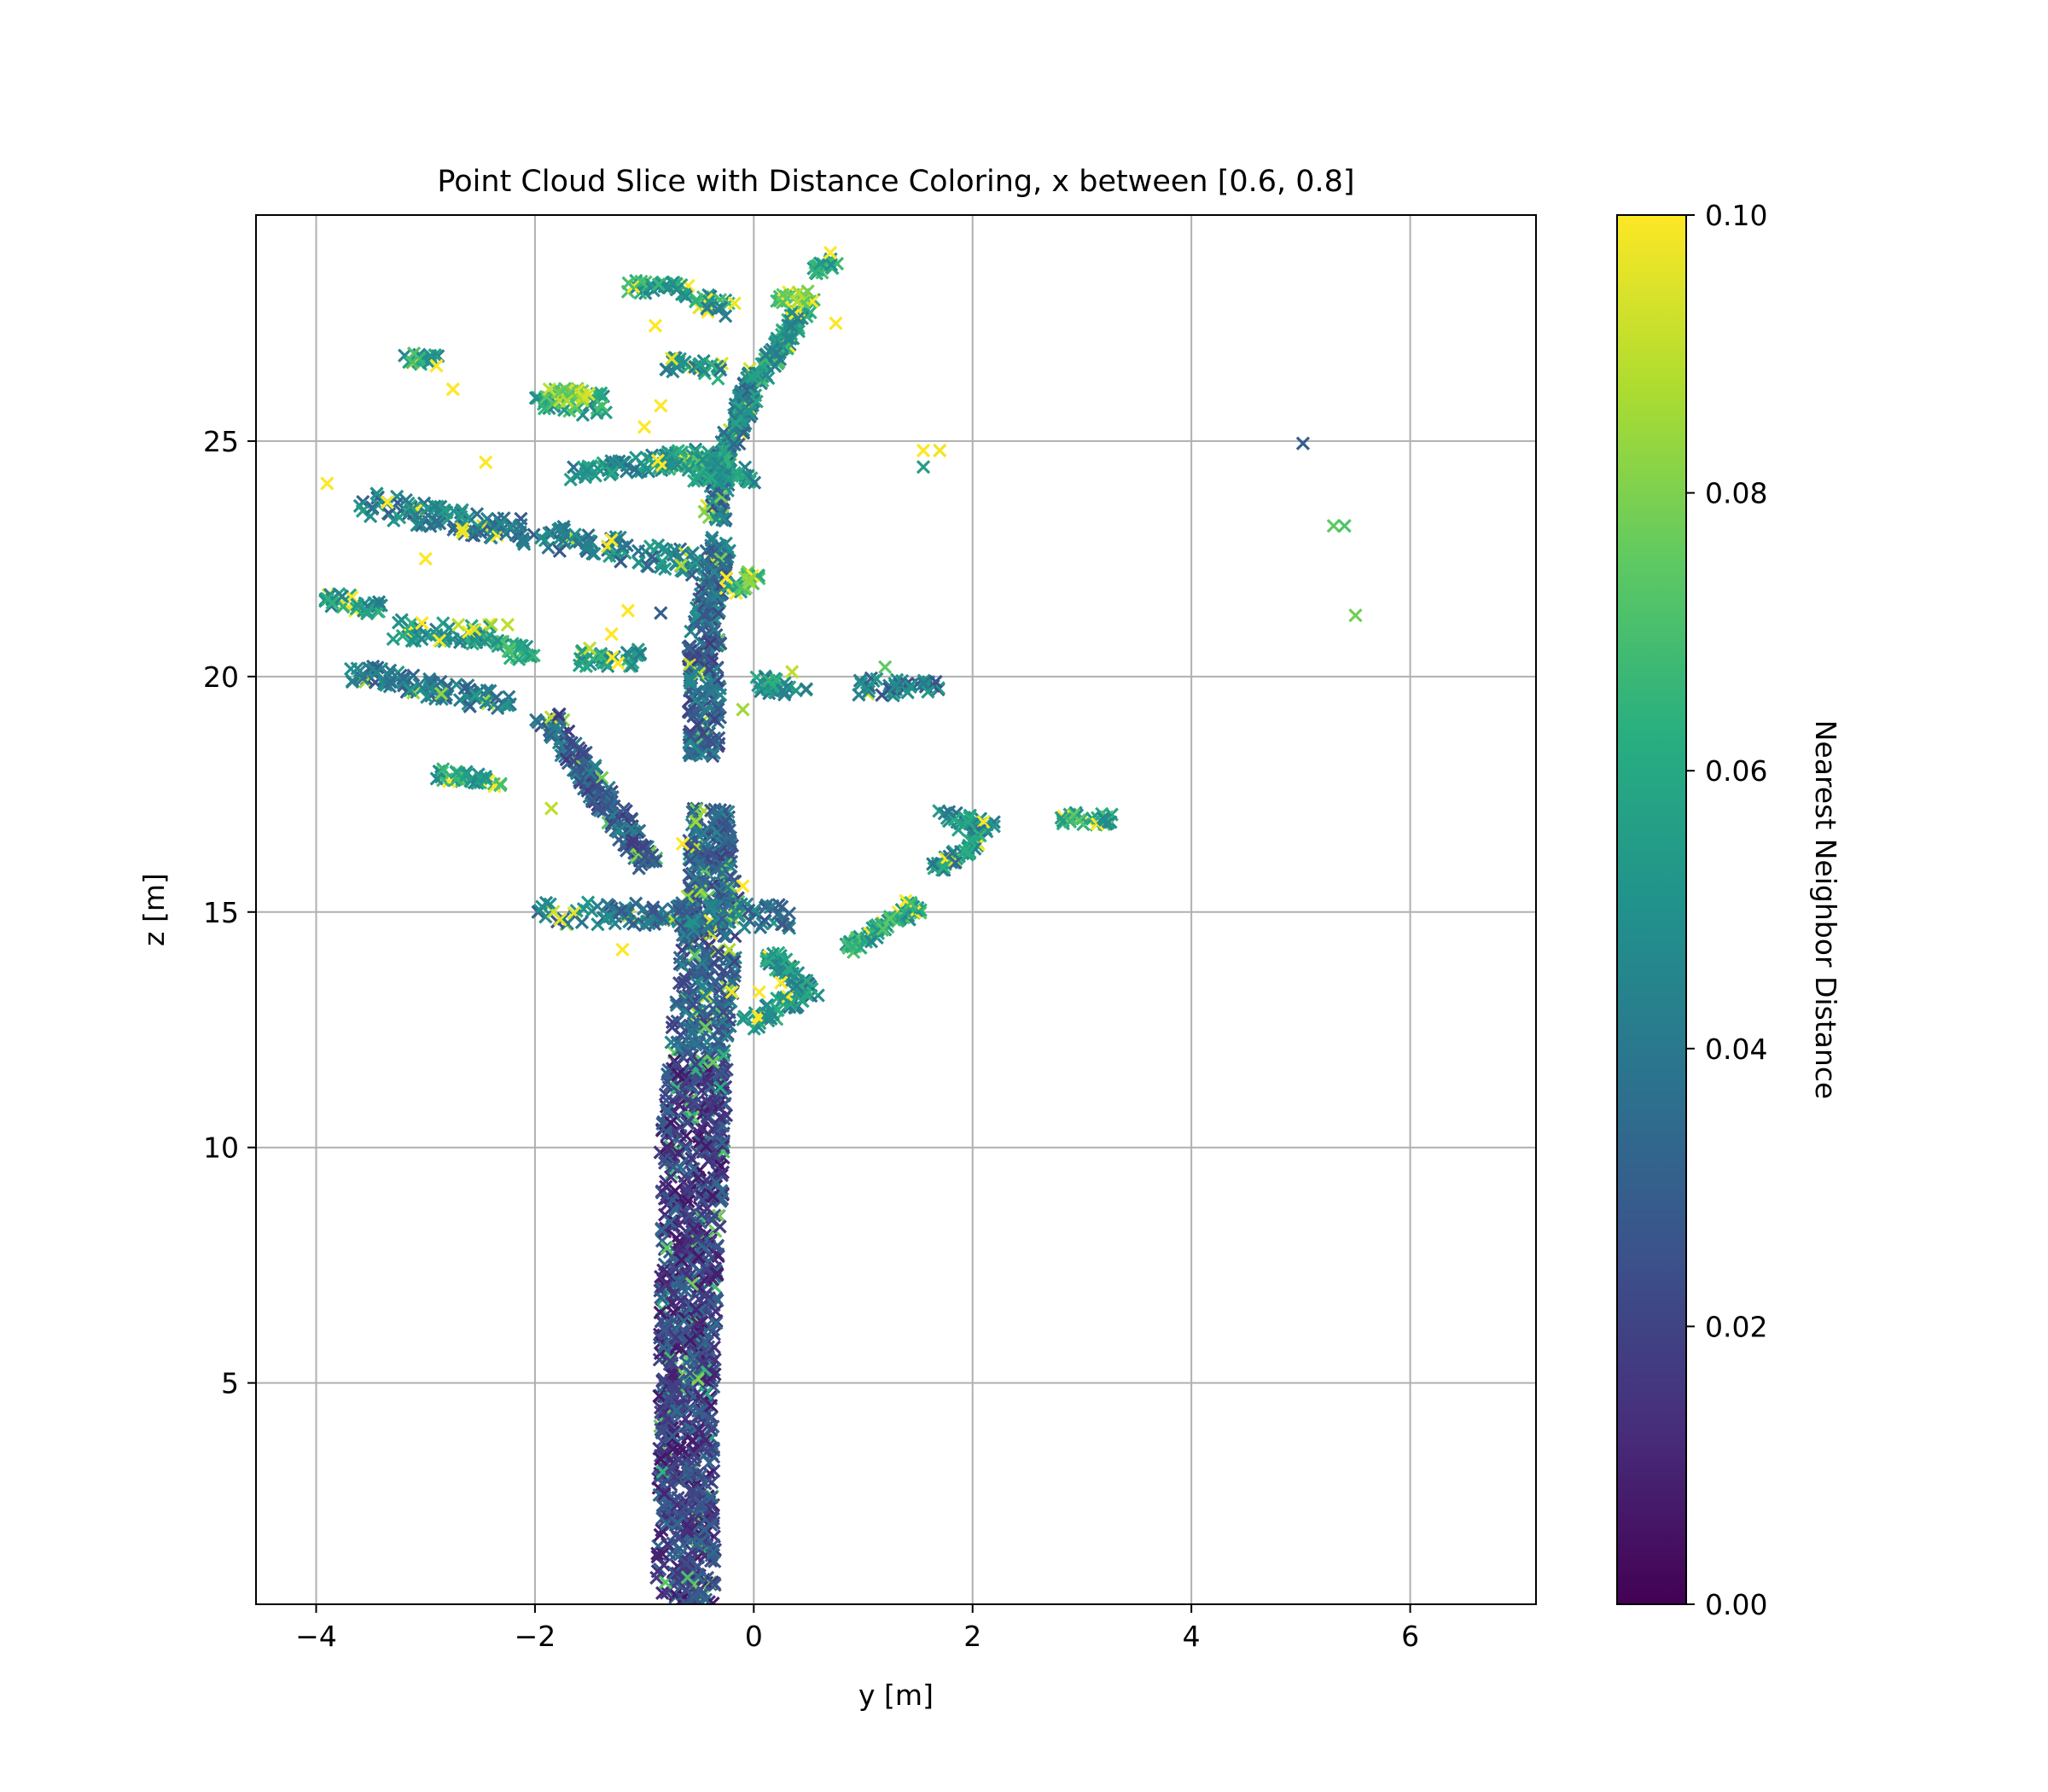 This screenshot has width=2048, height=1792. I want to click on x-axis: −4 −2 0 2 4 6, so click(857, 1628).